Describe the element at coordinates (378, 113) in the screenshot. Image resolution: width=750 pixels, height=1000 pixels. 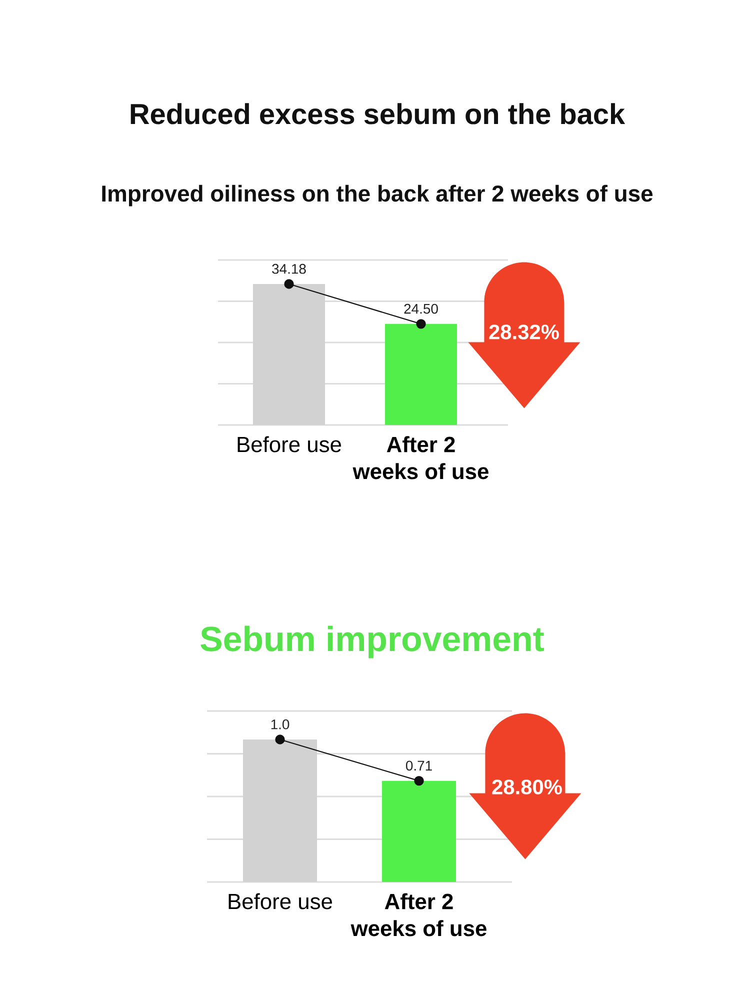
I see `chart-title: Reduced excess sebum on the back` at that location.